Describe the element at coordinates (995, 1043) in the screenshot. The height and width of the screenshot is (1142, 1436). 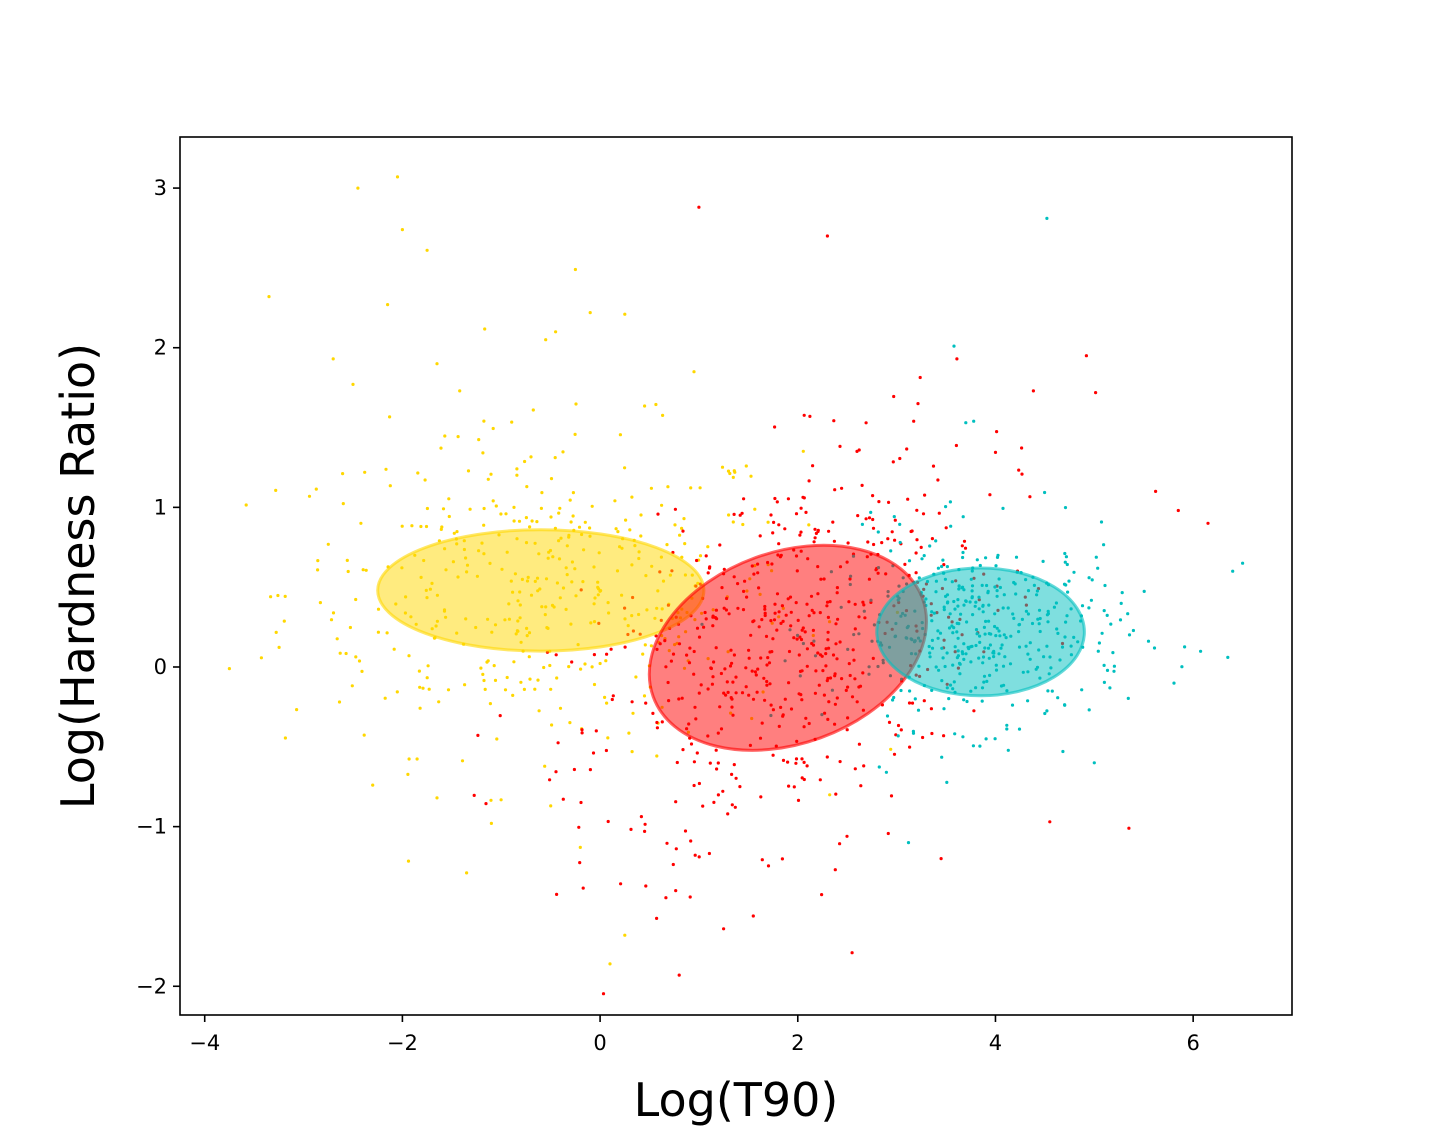
I see `x-tick-label: 4` at that location.